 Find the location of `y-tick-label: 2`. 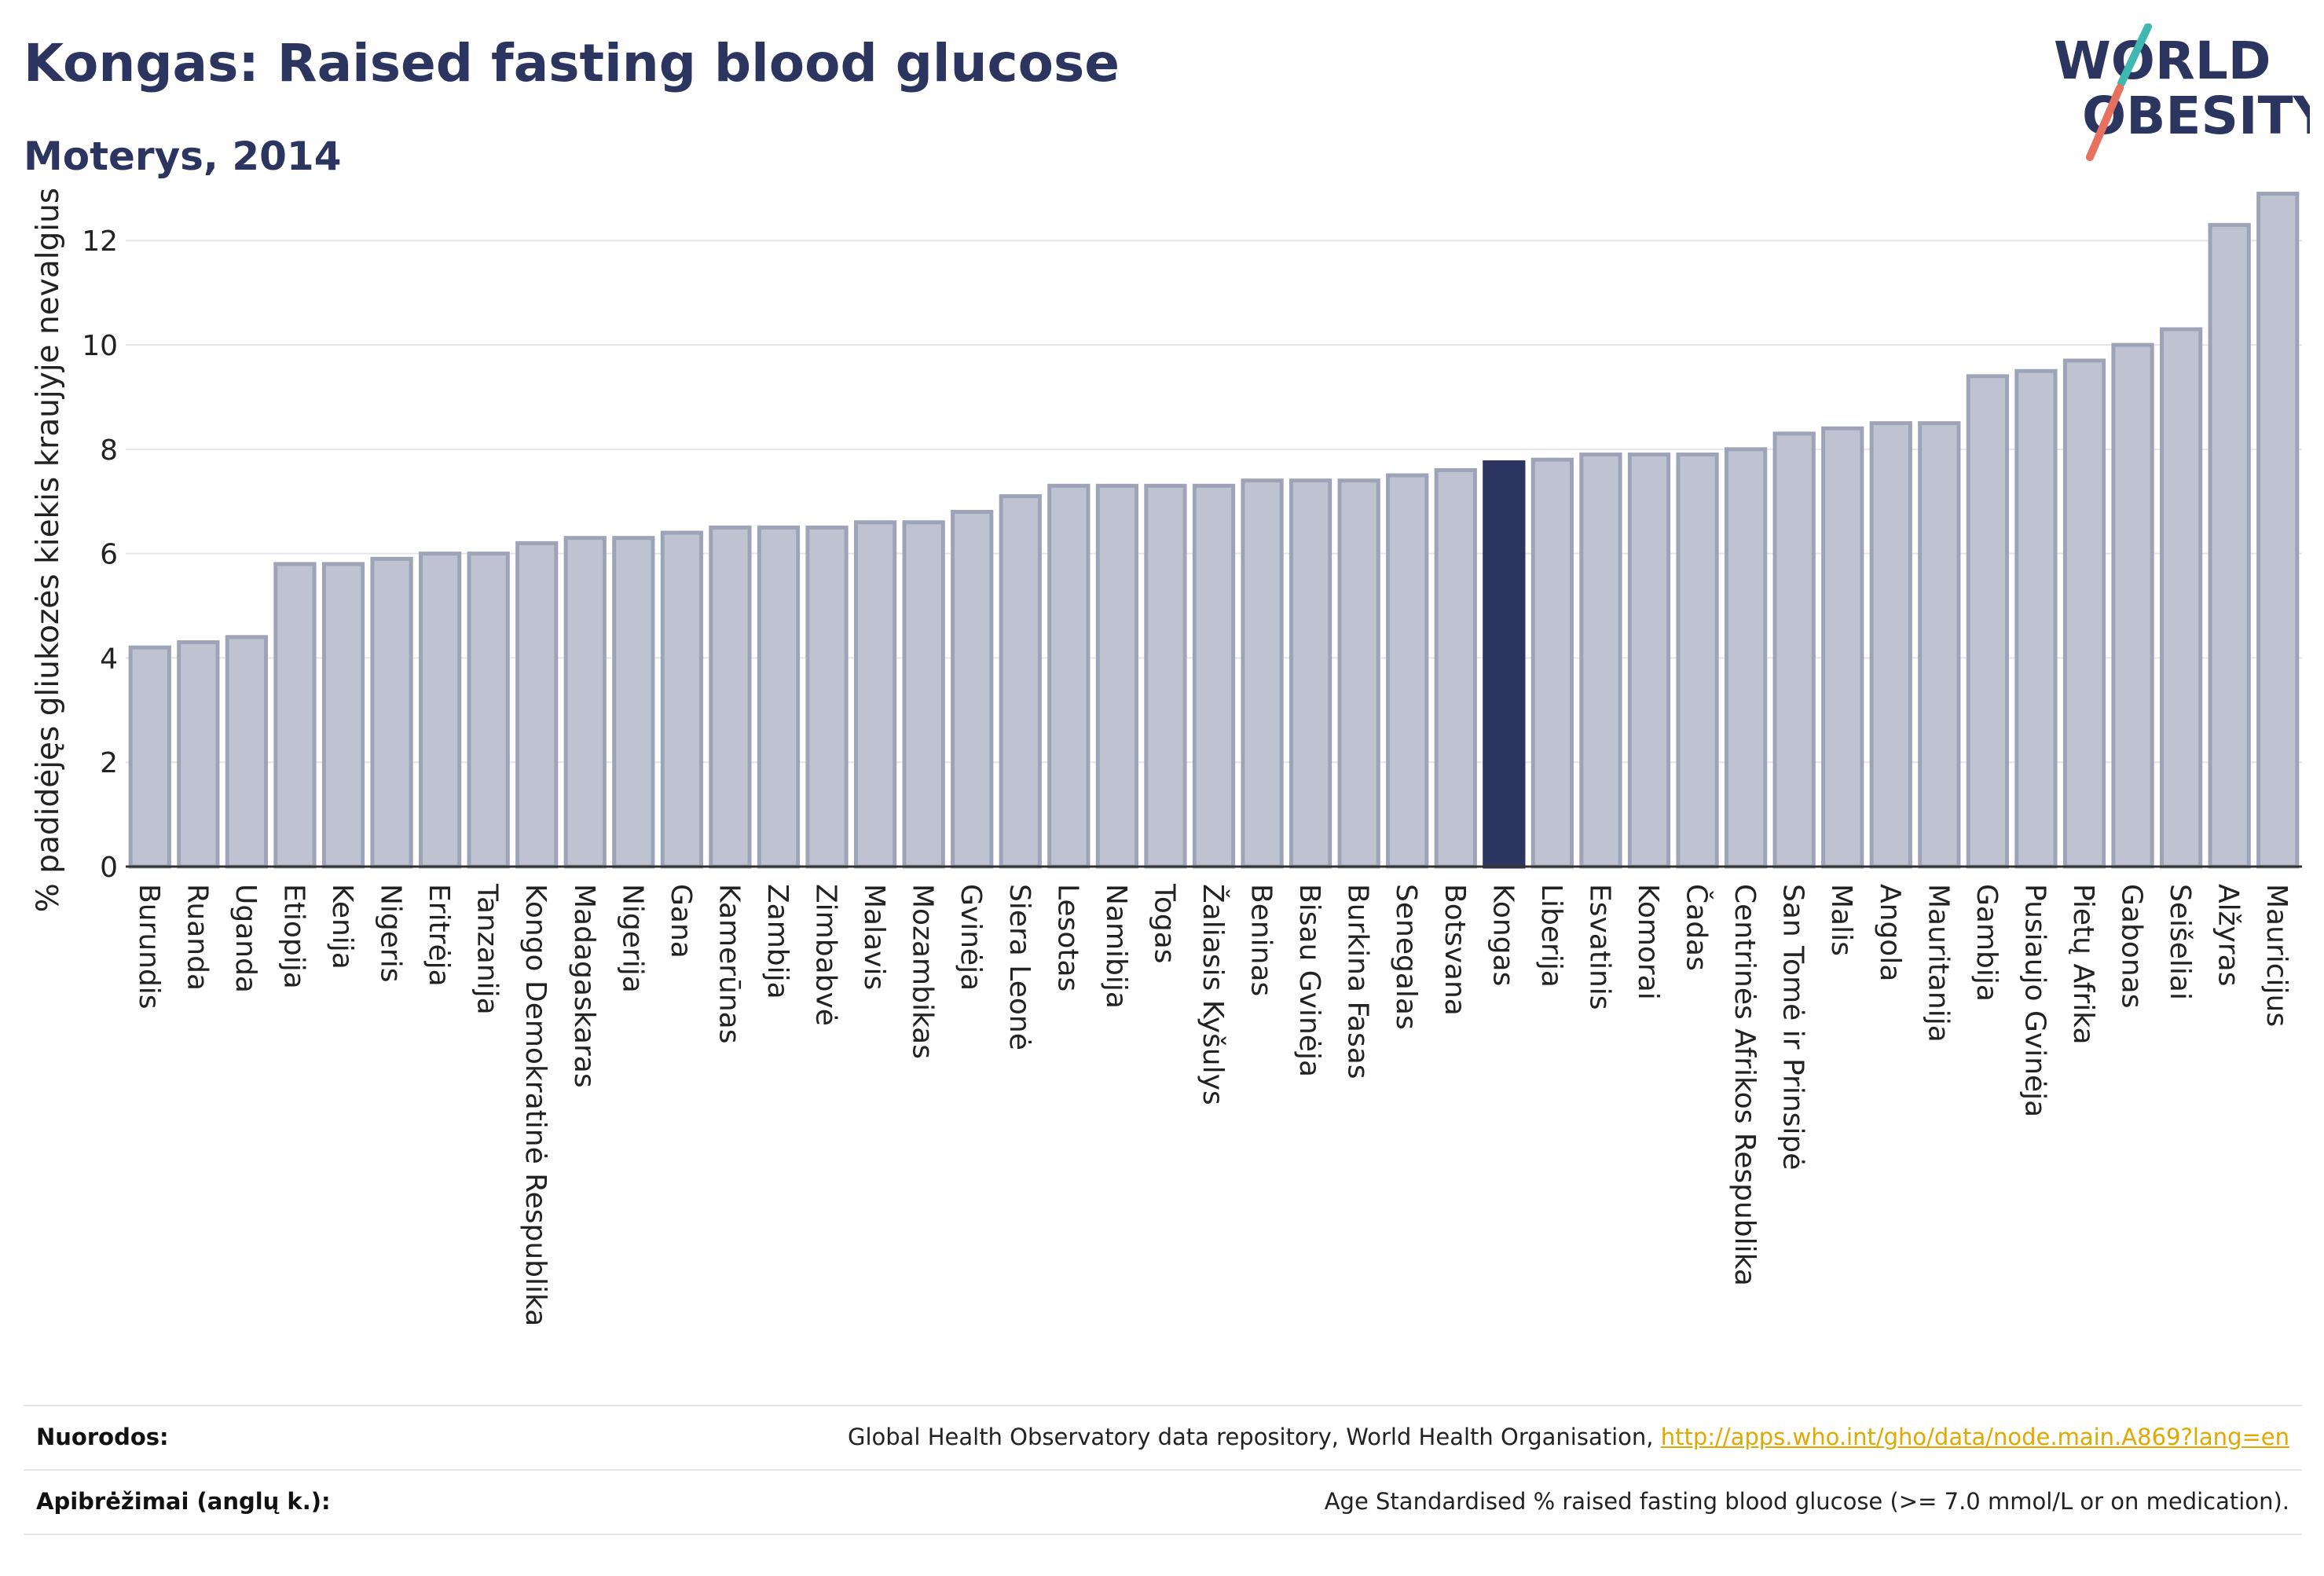

y-tick-label: 2 is located at coordinates (109, 763).